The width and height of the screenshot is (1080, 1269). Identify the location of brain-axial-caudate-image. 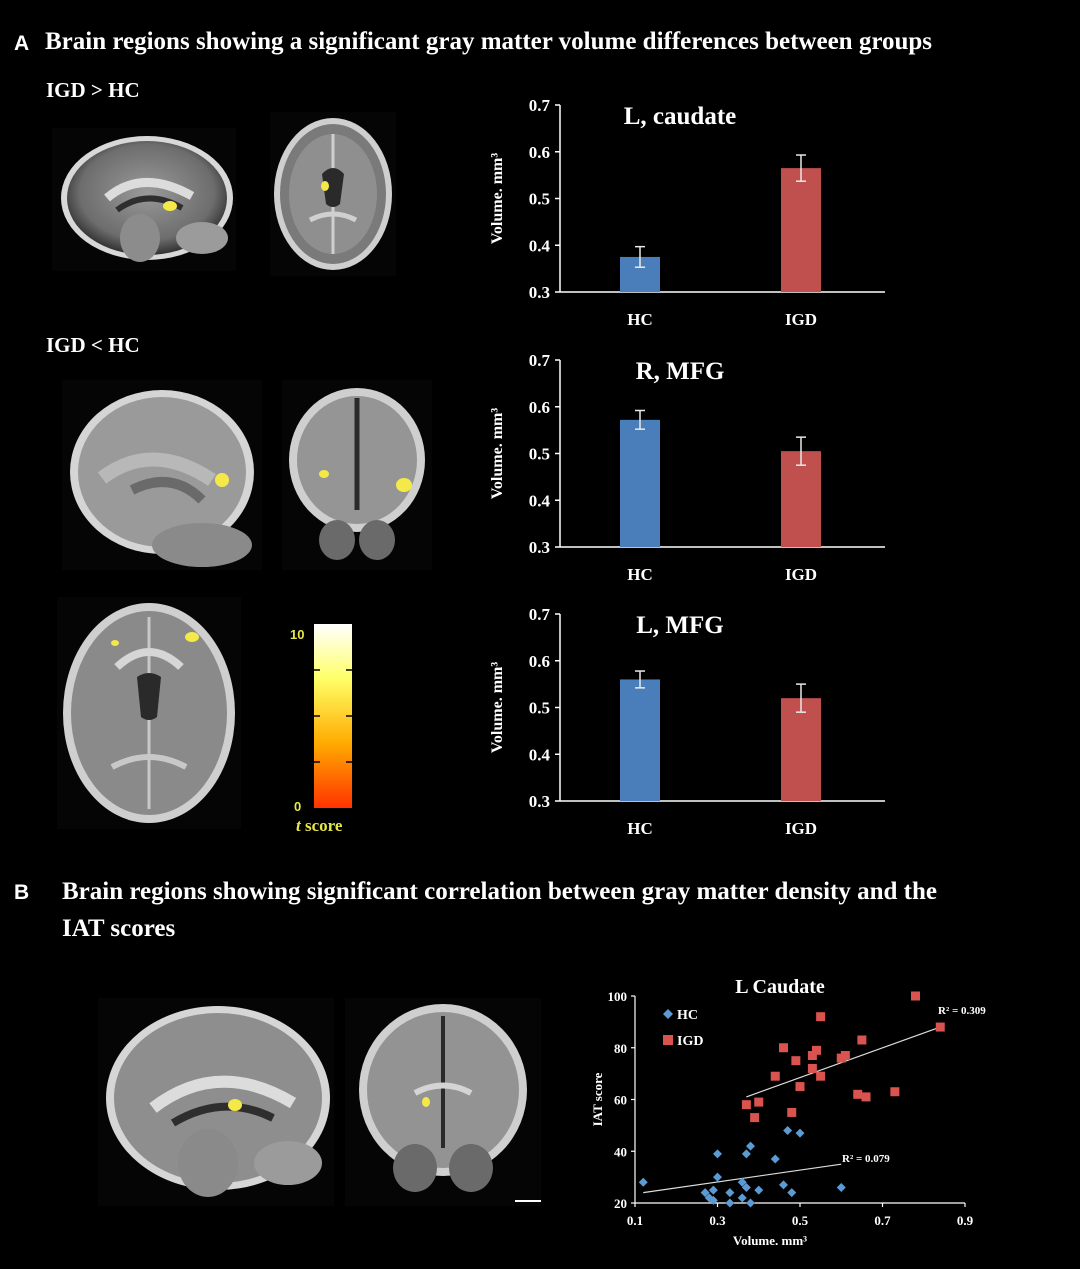
(333, 194).